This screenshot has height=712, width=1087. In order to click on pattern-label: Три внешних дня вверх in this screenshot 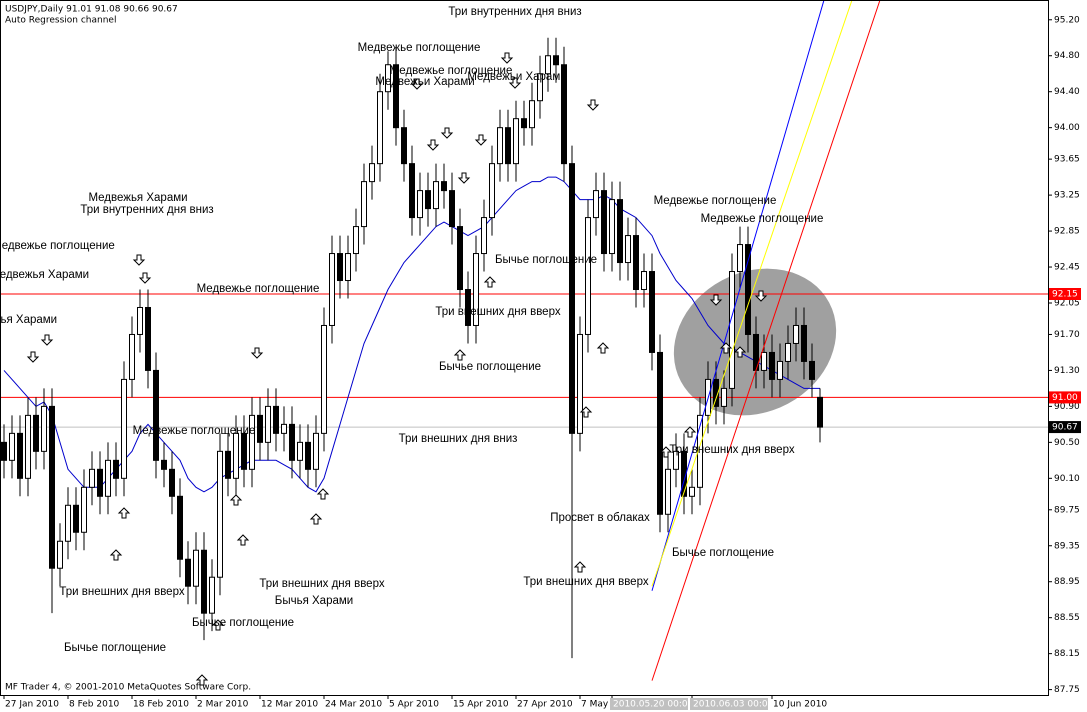, I will do `click(121, 592)`.